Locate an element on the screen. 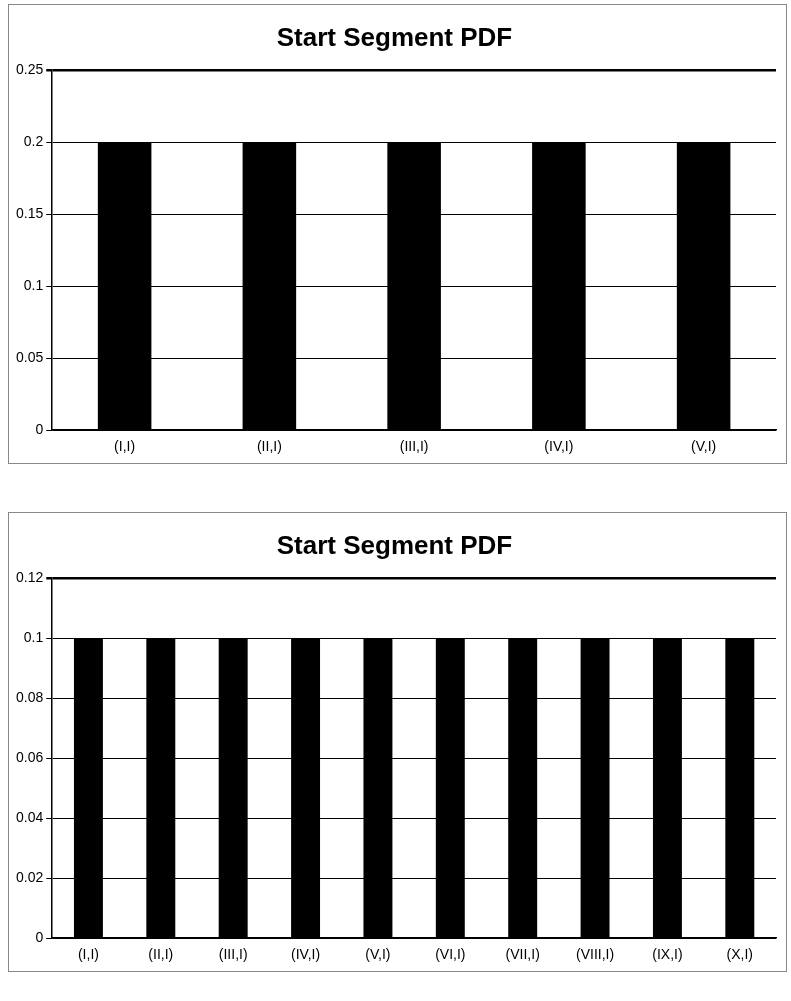 The image size is (791, 1001). y-tick-label: 0.05 is located at coordinates (30, 357).